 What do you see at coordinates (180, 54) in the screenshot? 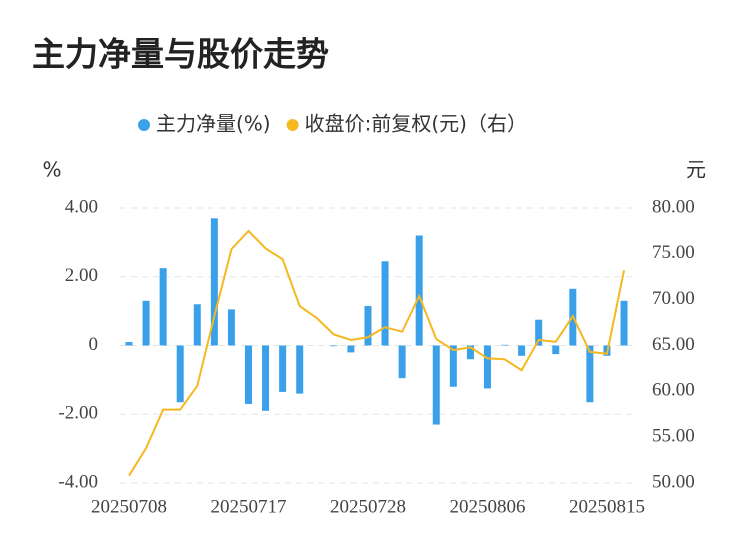
I see `chart-title: 主力净量与股价走势` at bounding box center [180, 54].